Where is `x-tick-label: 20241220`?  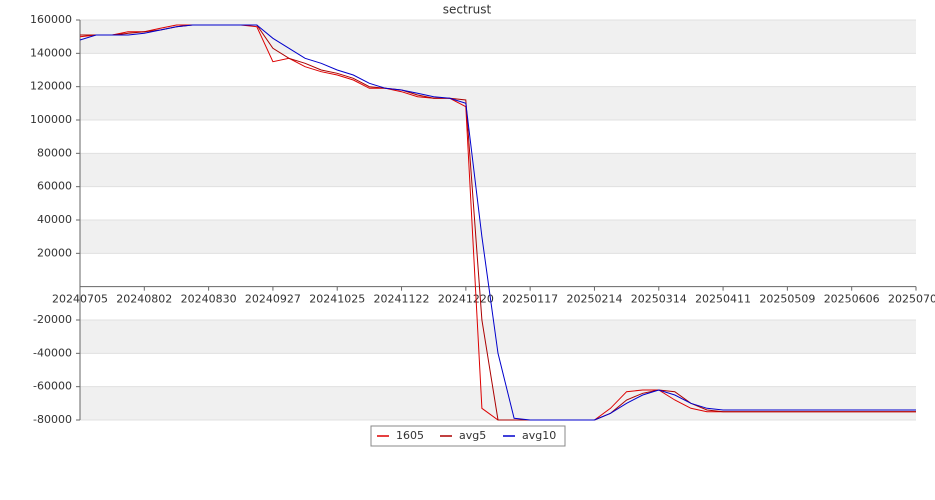 x-tick-label: 20241220 is located at coordinates (466, 299).